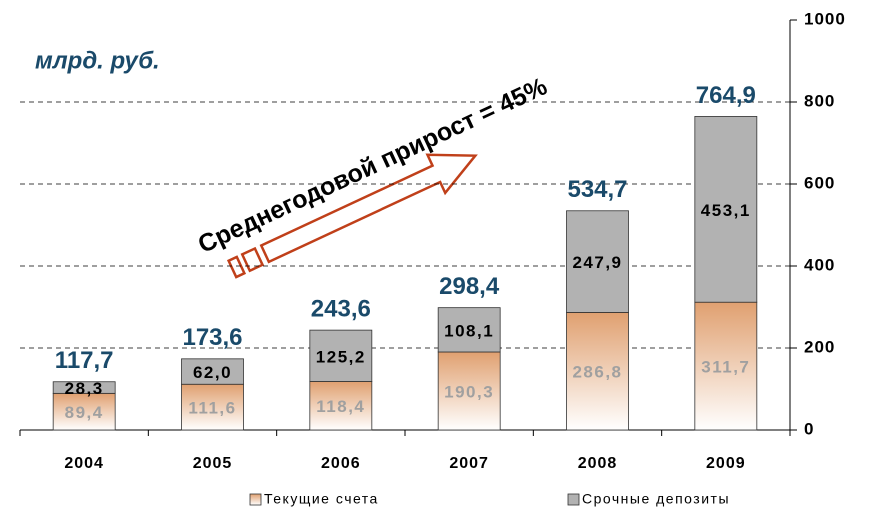 The width and height of the screenshot is (877, 513). Describe the element at coordinates (819, 100) in the screenshot. I see `y-tick-label: 800` at that location.